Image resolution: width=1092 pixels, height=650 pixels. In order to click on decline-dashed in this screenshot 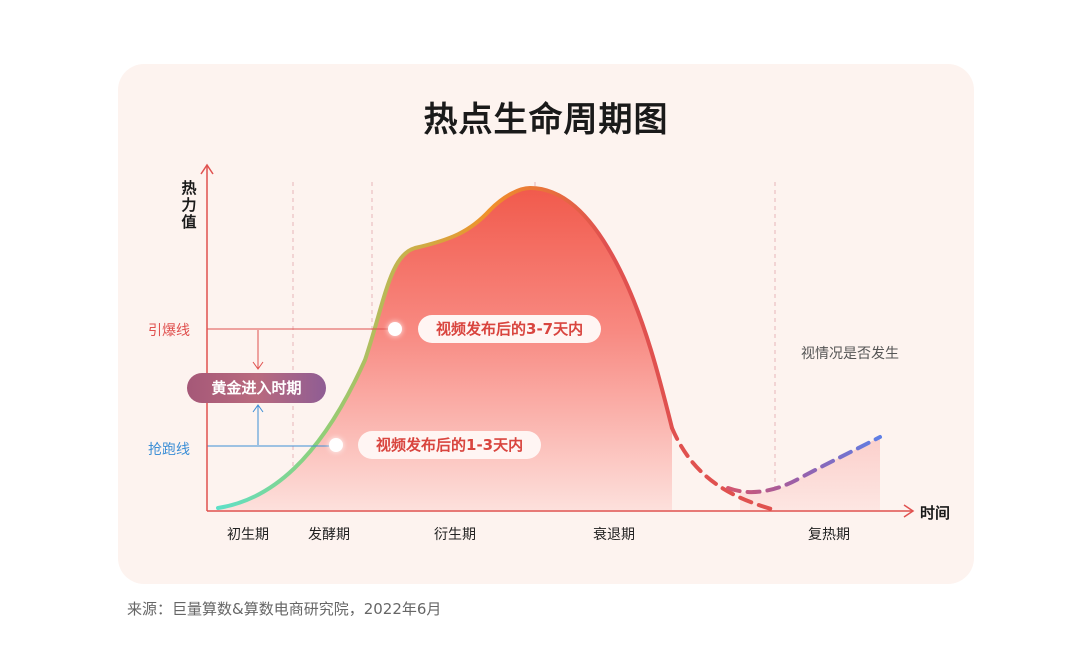, I will do `click(723, 469)`.